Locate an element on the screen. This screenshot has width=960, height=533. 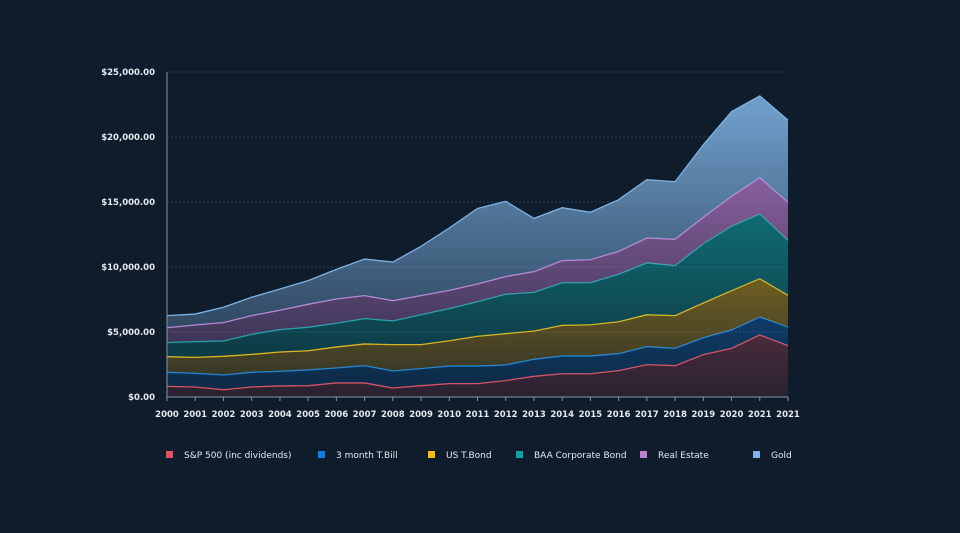
x-tick-label: 2020 is located at coordinates (732, 415).